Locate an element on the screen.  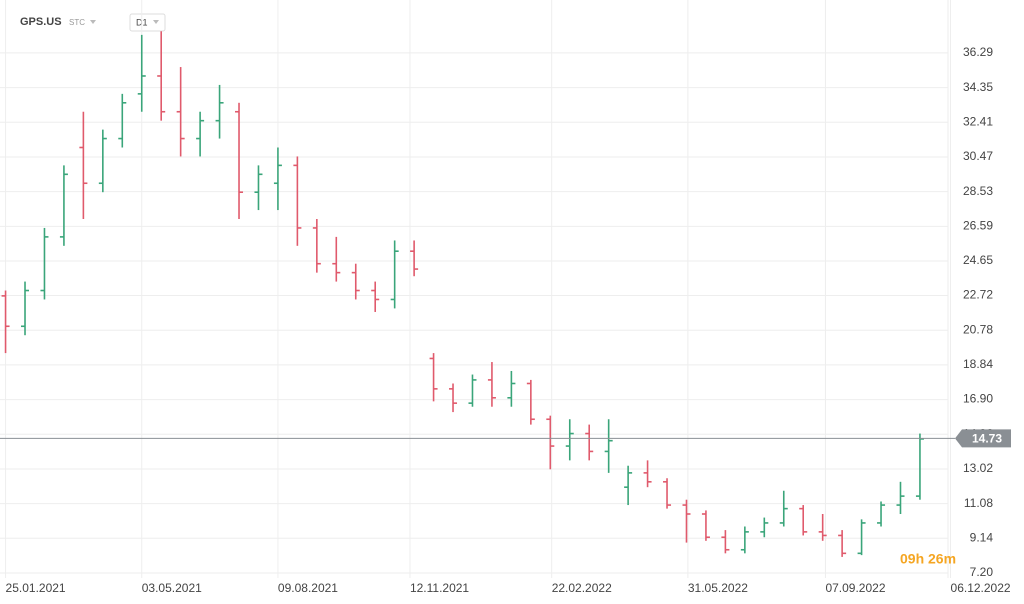
last-price-label: 14.73 is located at coordinates (987, 439).